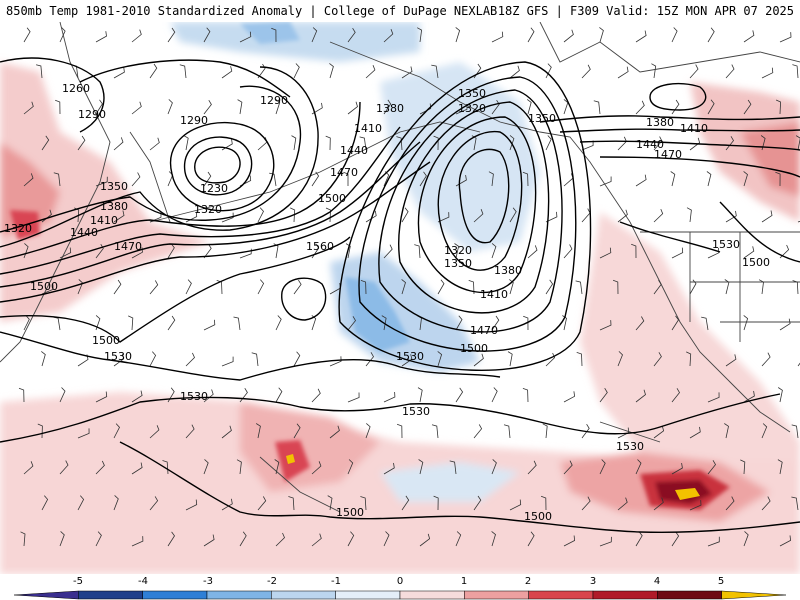  I want to click on contour-label: 1290, so click(194, 120).